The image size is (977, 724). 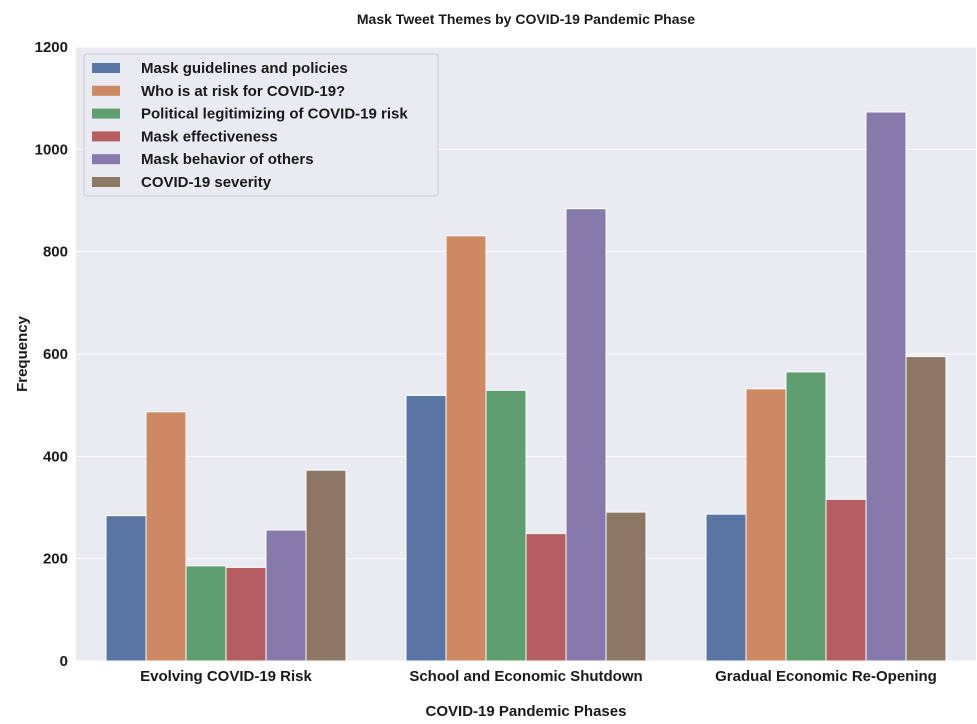 I want to click on legend-label: Mask behavior of others, so click(x=227, y=159).